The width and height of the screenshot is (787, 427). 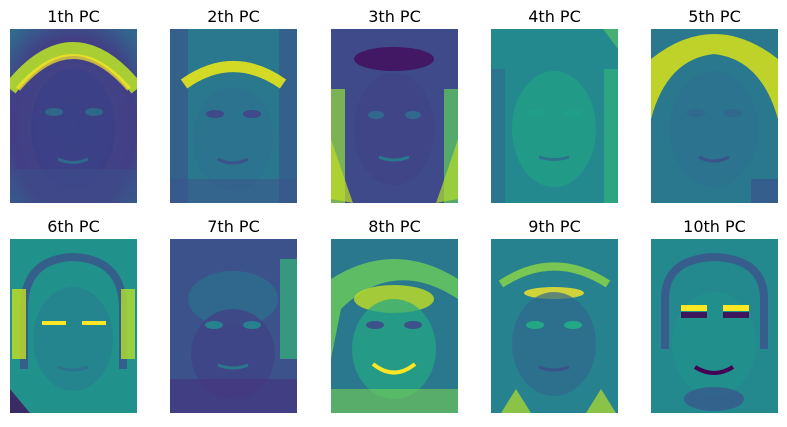 What do you see at coordinates (714, 16) in the screenshot?
I see `panel-title: 5th PC` at bounding box center [714, 16].